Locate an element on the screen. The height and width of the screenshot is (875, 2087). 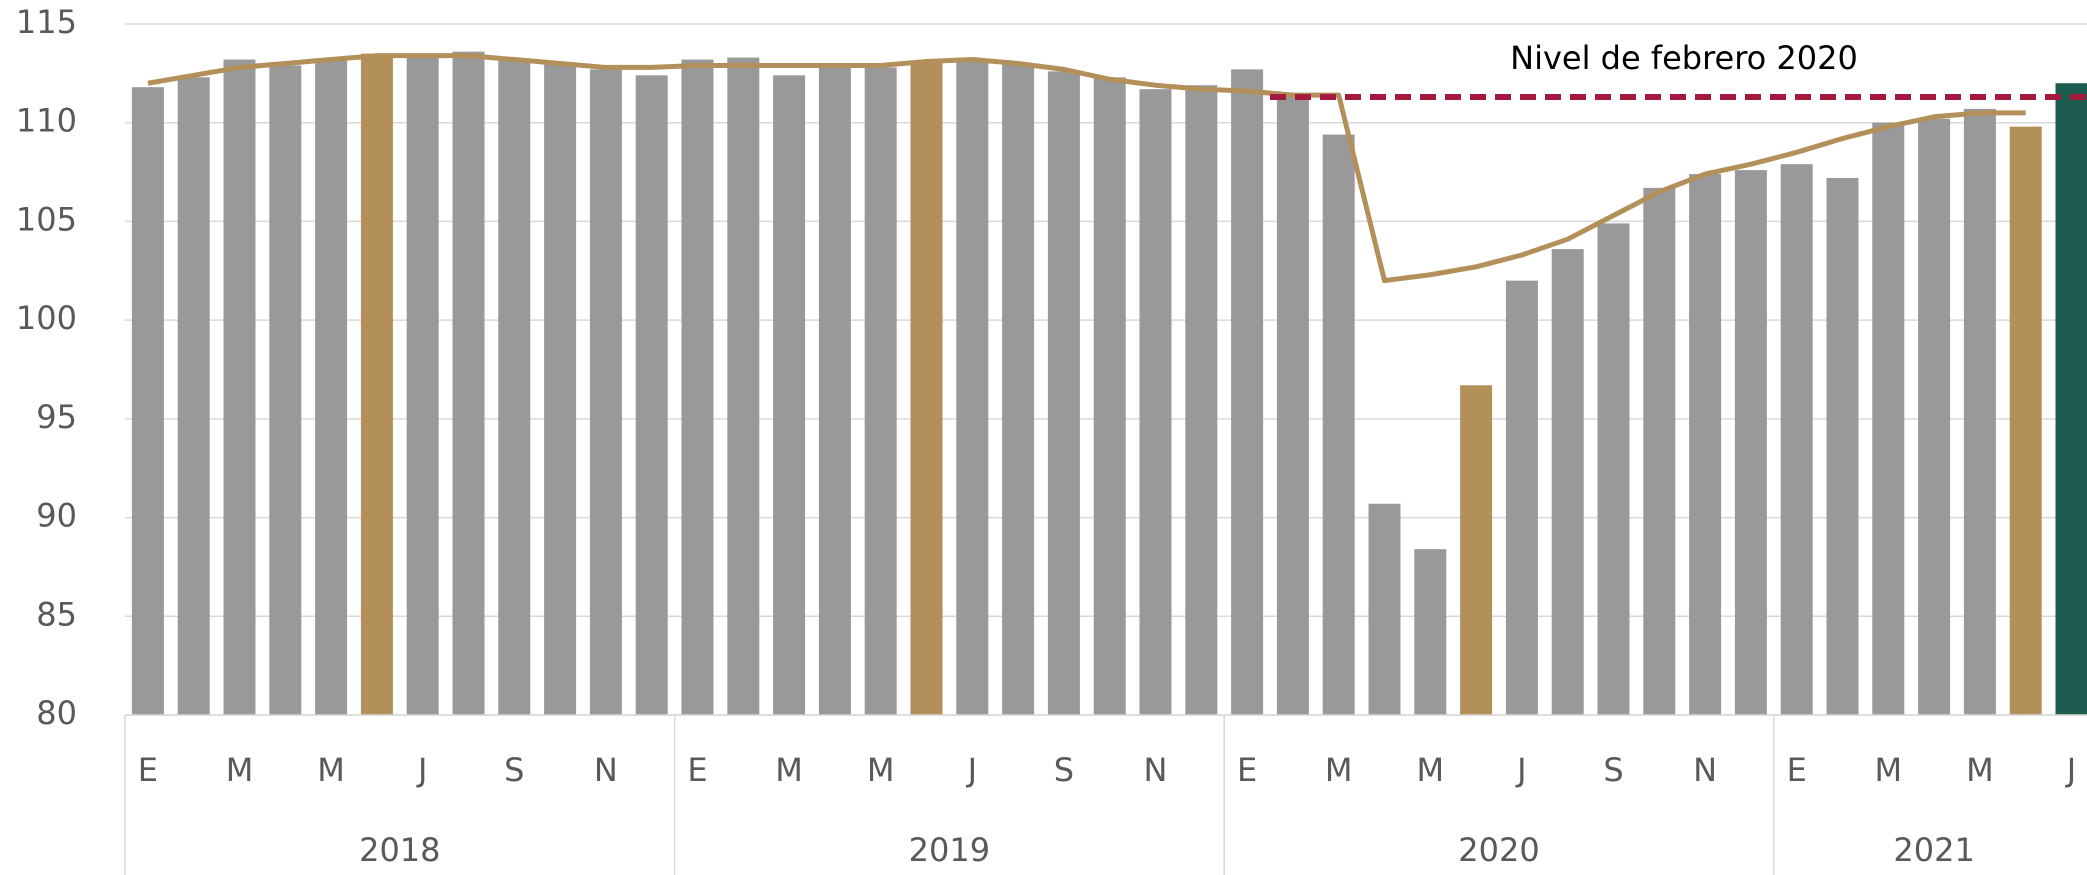
y-tick-label: 100 is located at coordinates (46, 318).